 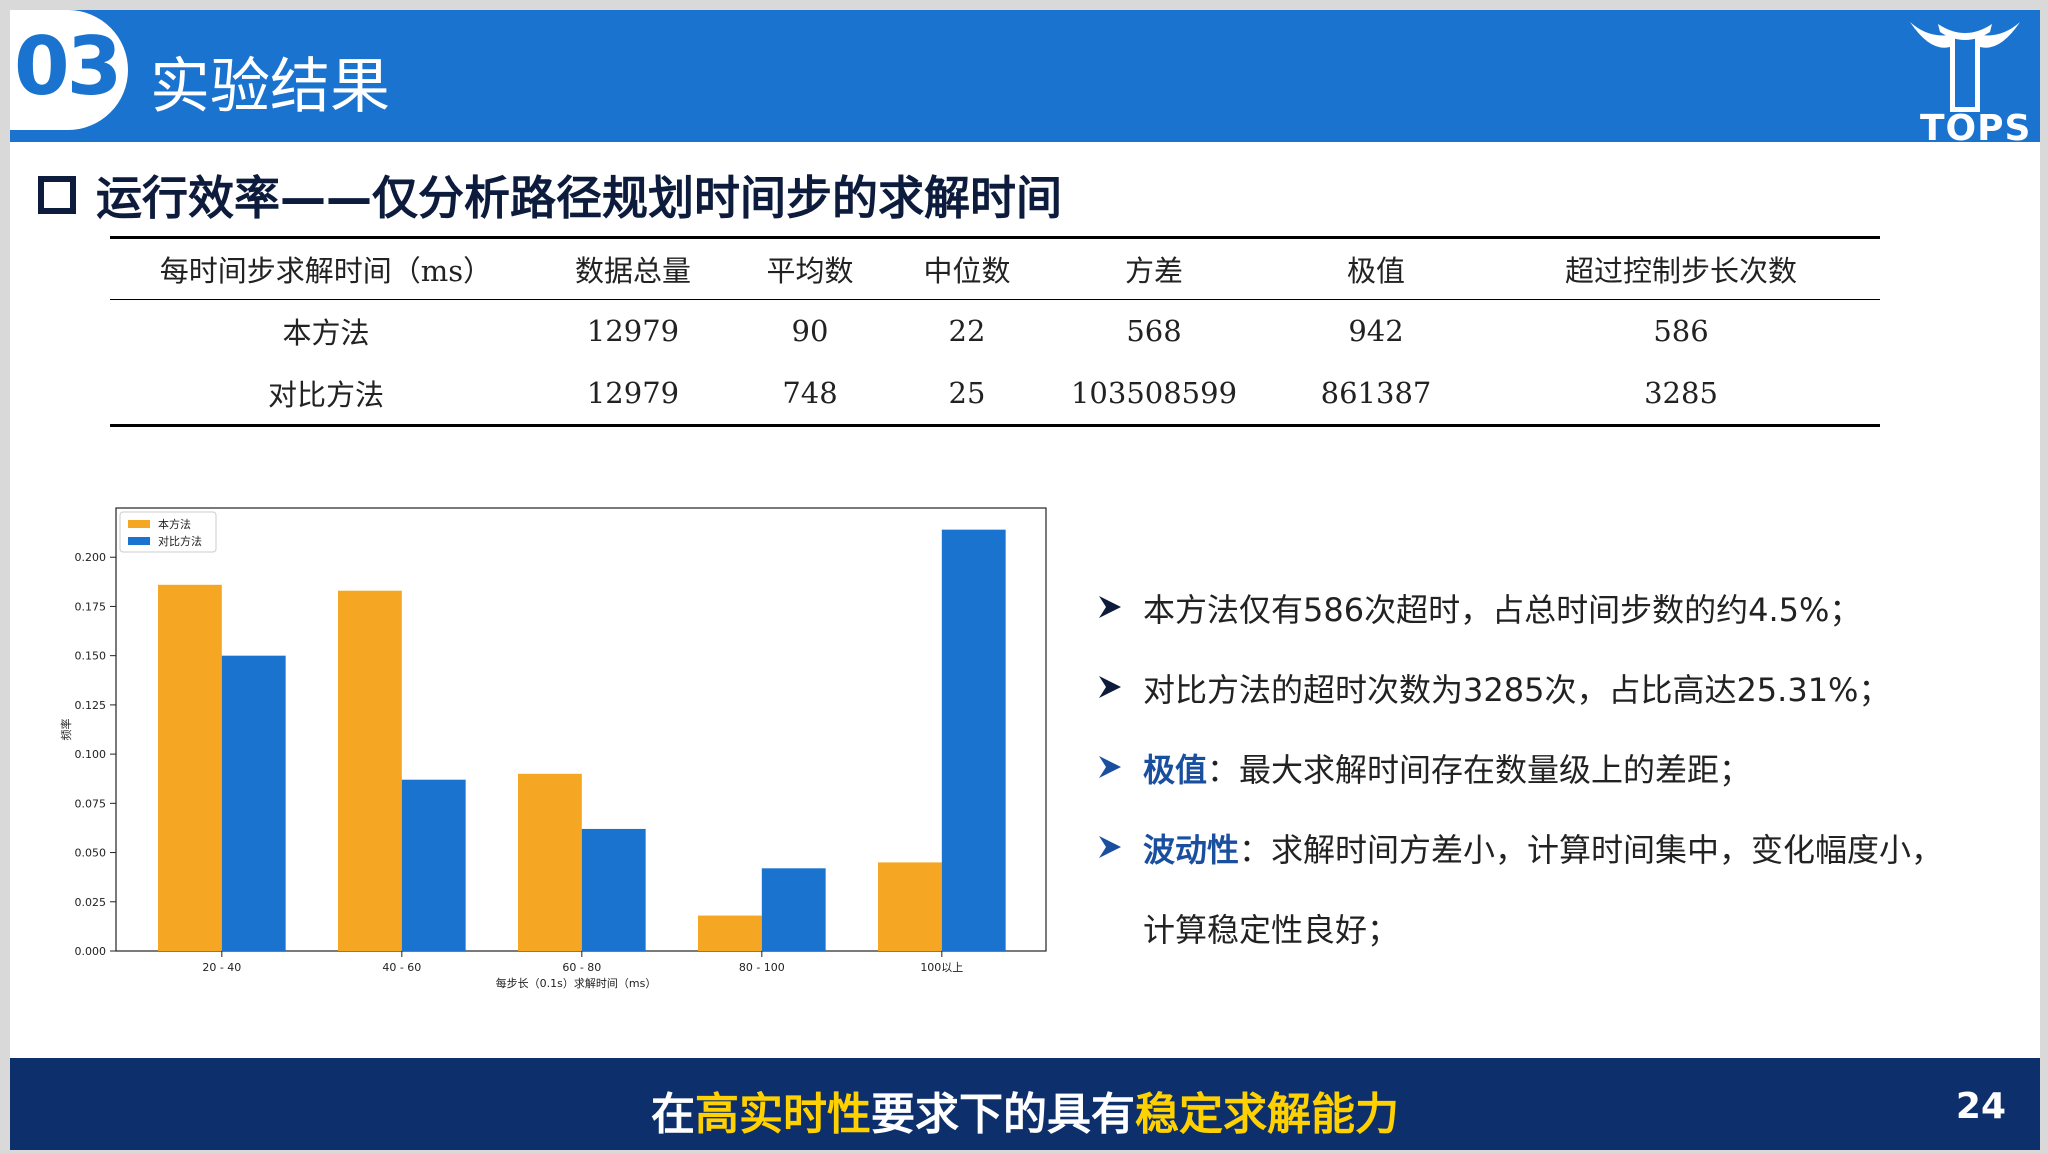 I want to click on logo-text: TOPS, so click(x=1976, y=128).